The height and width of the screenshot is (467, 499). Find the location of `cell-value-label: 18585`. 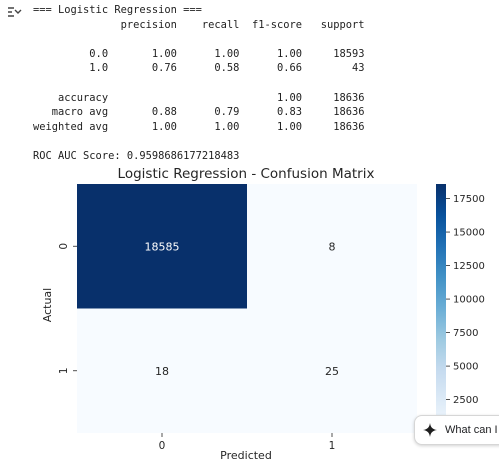

cell-value-label: 18585 is located at coordinates (162, 246).